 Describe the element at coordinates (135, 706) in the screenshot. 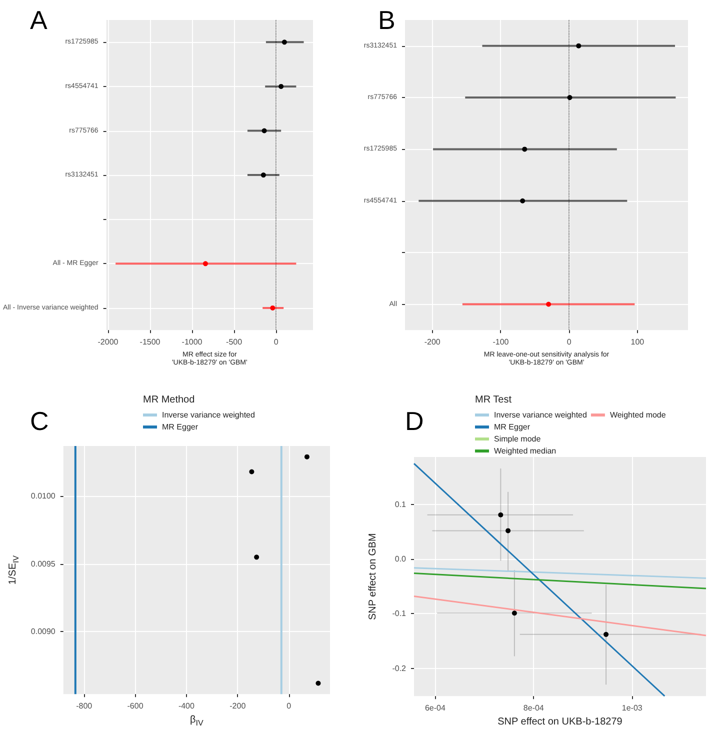

I see `x-tick-label: -600` at that location.